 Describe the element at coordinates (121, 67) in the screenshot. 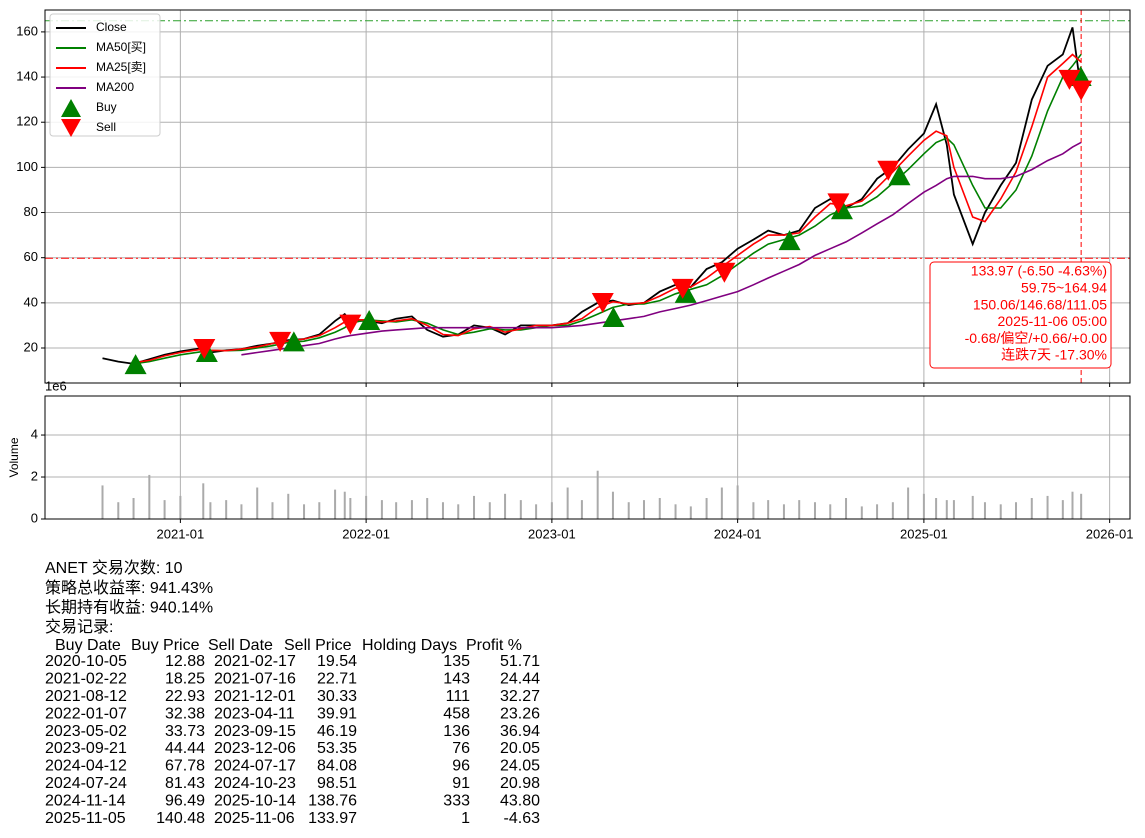

I see `legend-label: MA25[卖]` at that location.